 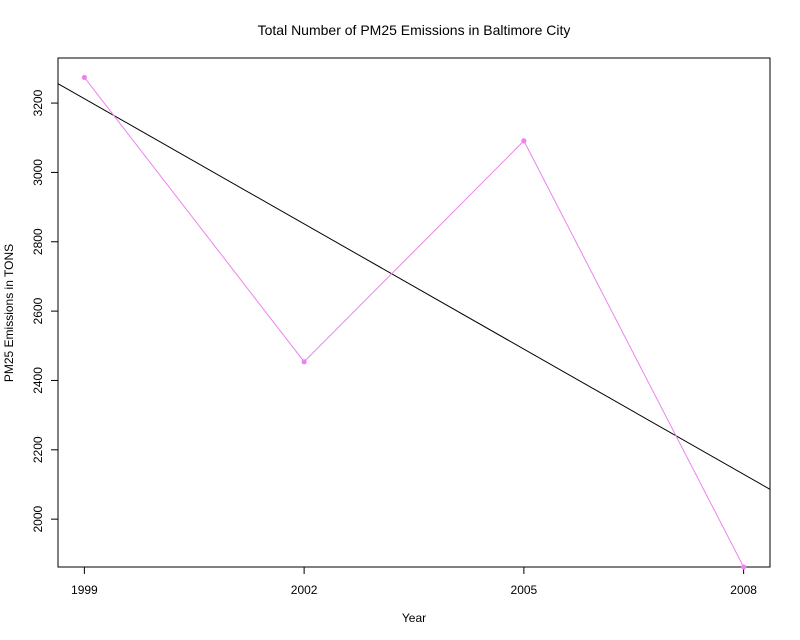 I want to click on y-tick-label: 2800, so click(x=38, y=241).